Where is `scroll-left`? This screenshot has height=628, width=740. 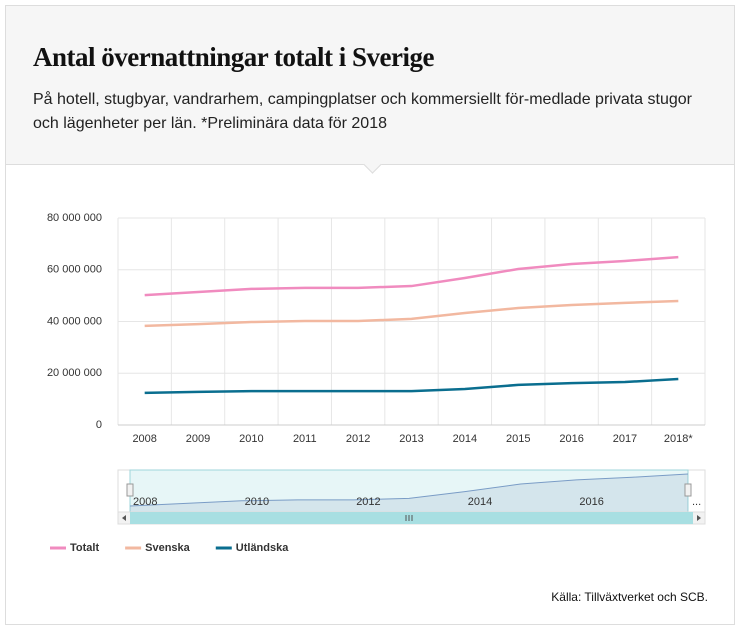 scroll-left is located at coordinates (124, 518).